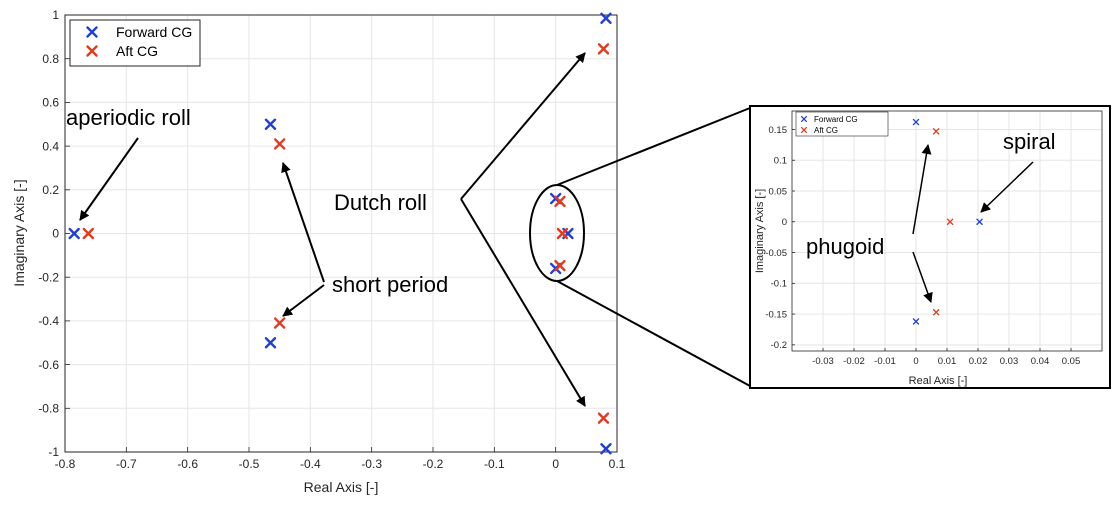  What do you see at coordinates (65, 464) in the screenshot?
I see `main-x-tick-label: -0.8` at bounding box center [65, 464].